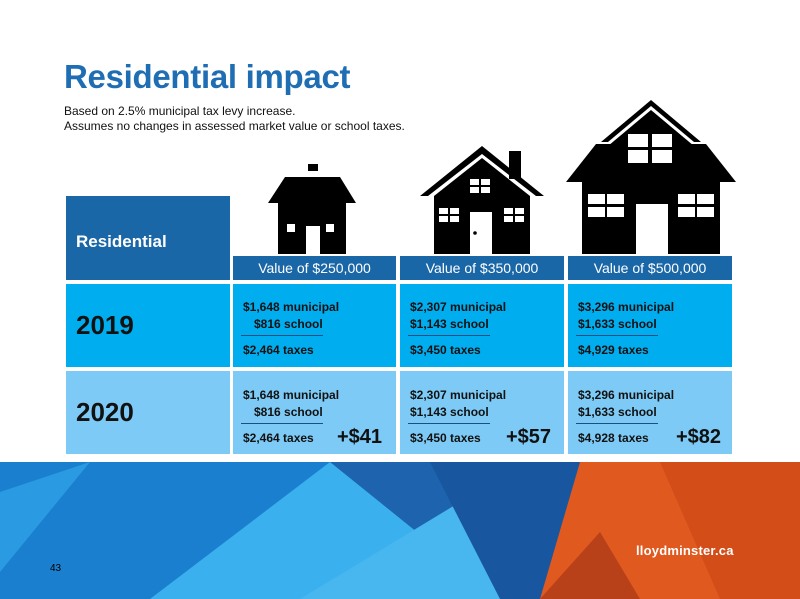 This screenshot has width=800, height=599. I want to click on table-header-residential: Residential, so click(148, 238).